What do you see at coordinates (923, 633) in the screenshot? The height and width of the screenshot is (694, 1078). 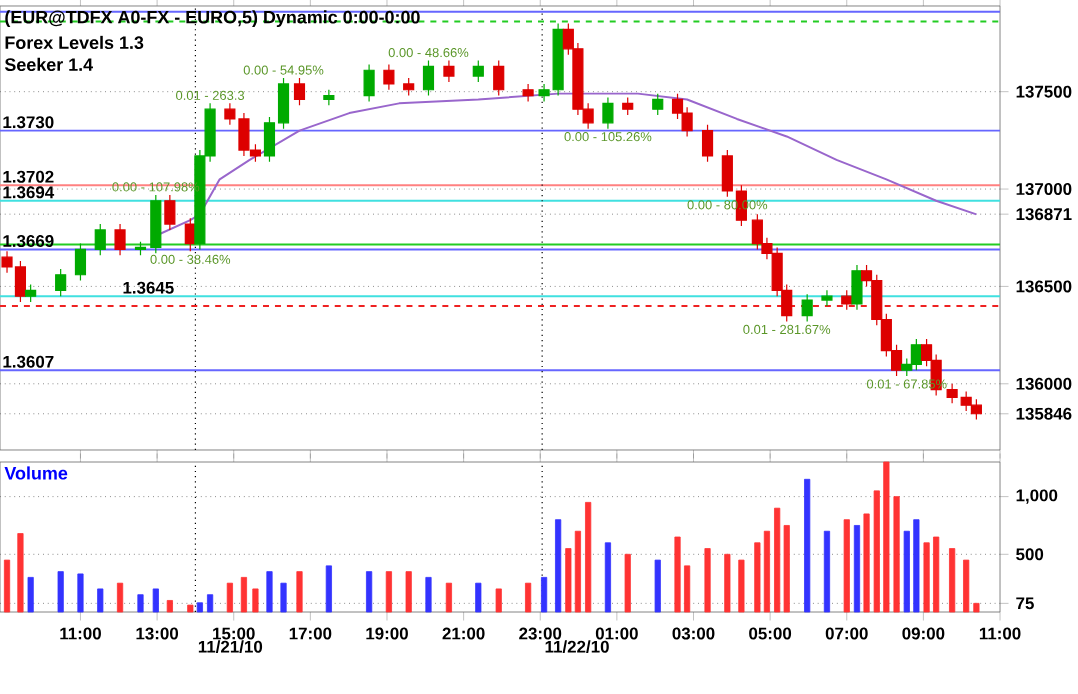 I see `x-tick-label: 09:00` at bounding box center [923, 633].